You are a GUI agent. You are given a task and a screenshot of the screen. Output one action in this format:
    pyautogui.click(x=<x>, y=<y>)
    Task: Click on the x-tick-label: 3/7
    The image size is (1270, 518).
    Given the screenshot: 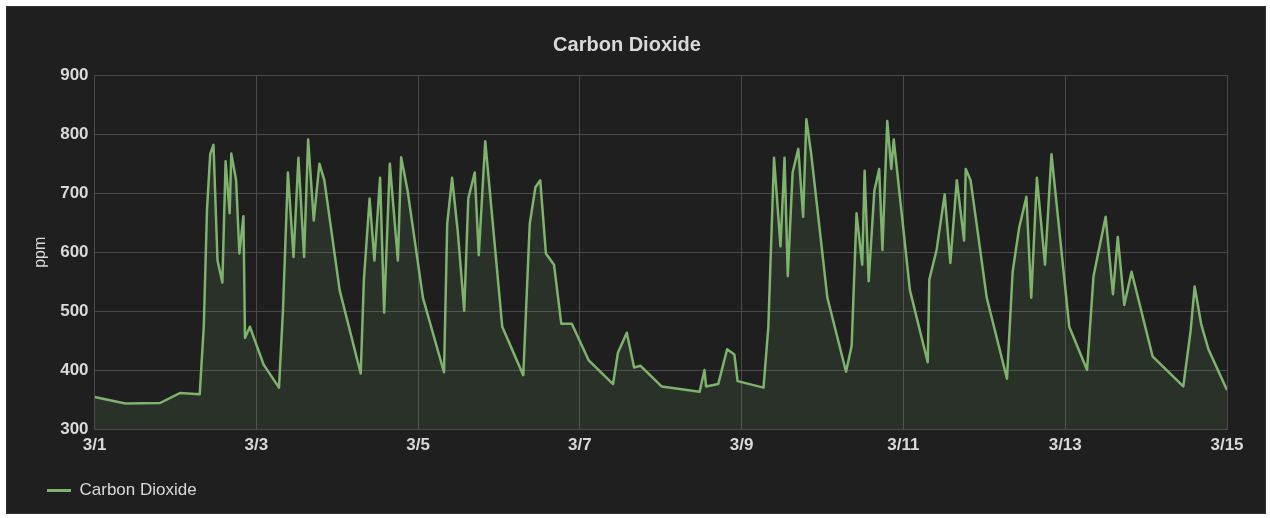 What is the action you would take?
    pyautogui.click(x=580, y=445)
    